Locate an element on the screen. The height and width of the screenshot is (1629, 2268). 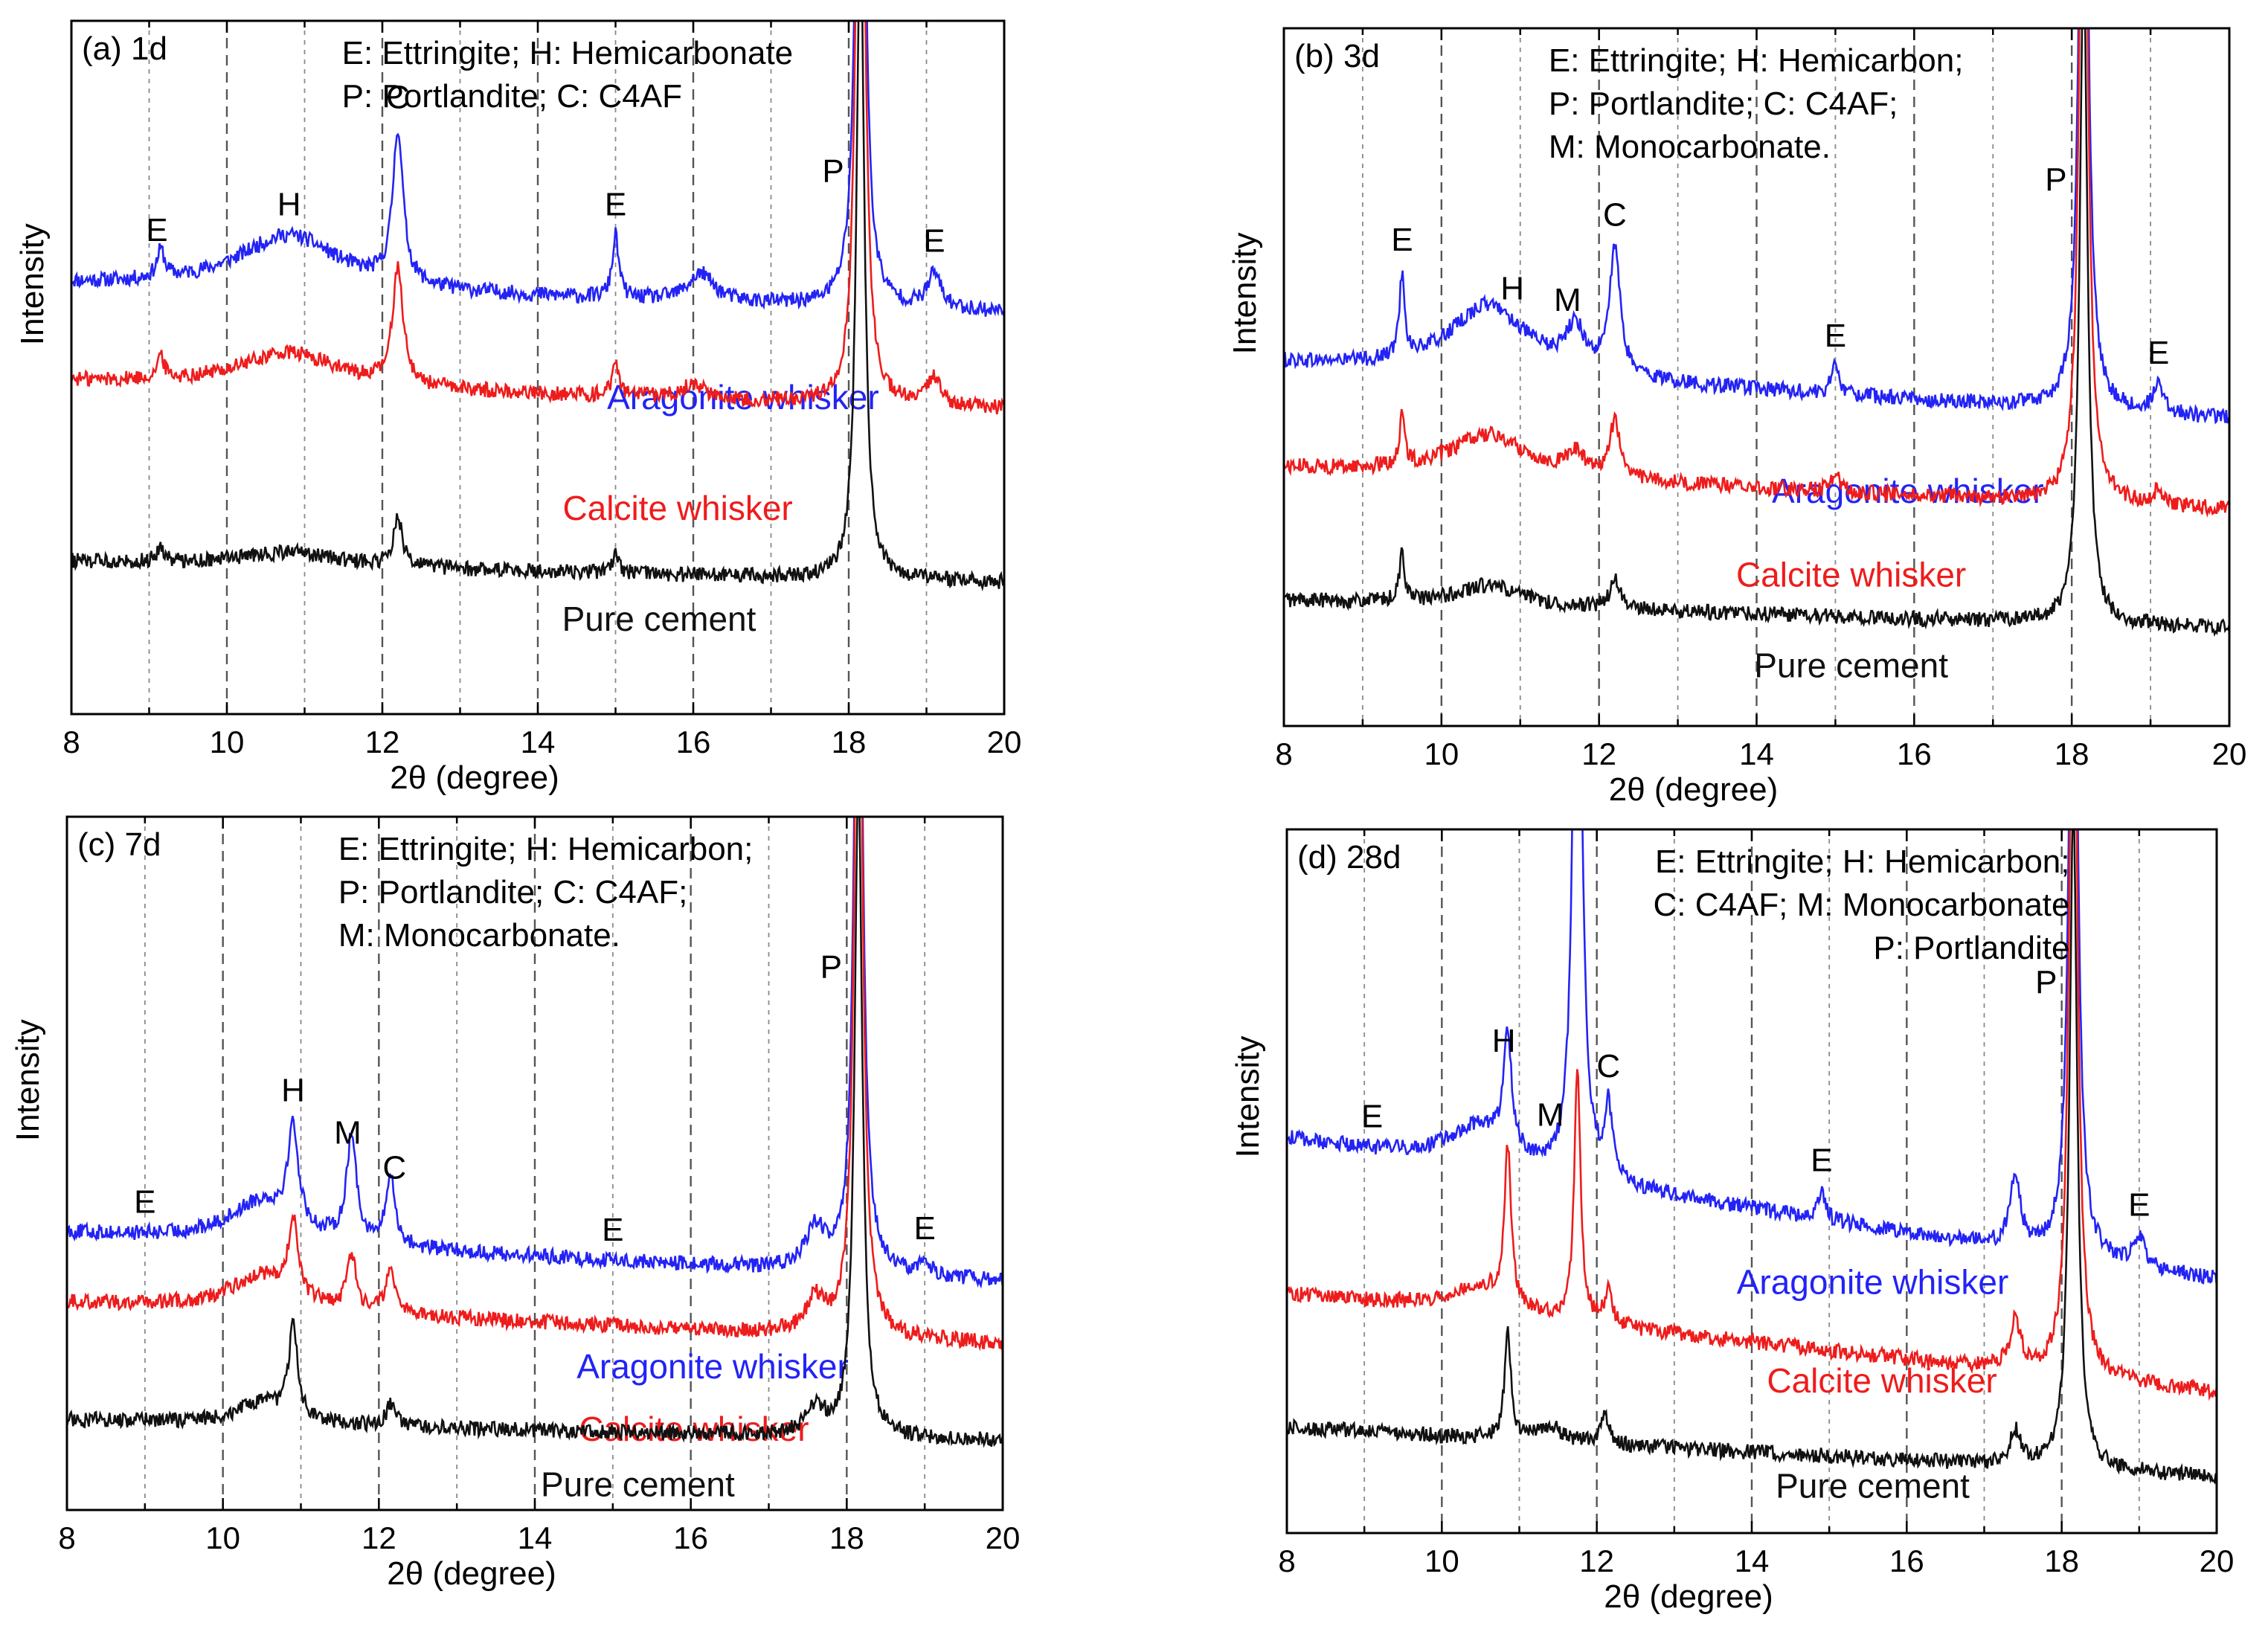
trace-pure-cement is located at coordinates (537, 306).